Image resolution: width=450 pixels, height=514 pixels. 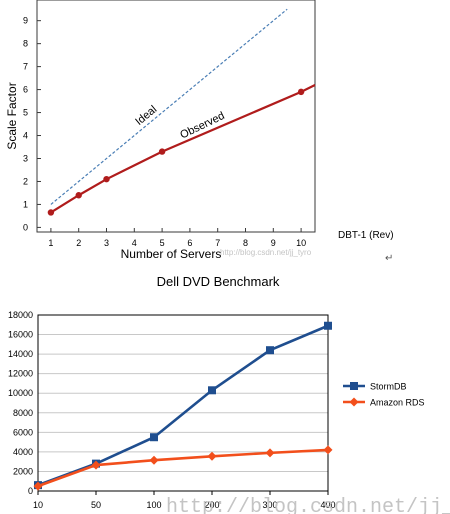 What do you see at coordinates (308, 505) in the screenshot?
I see `watermark-large: http://blog.csdn.net/jj_tyro` at bounding box center [308, 505].